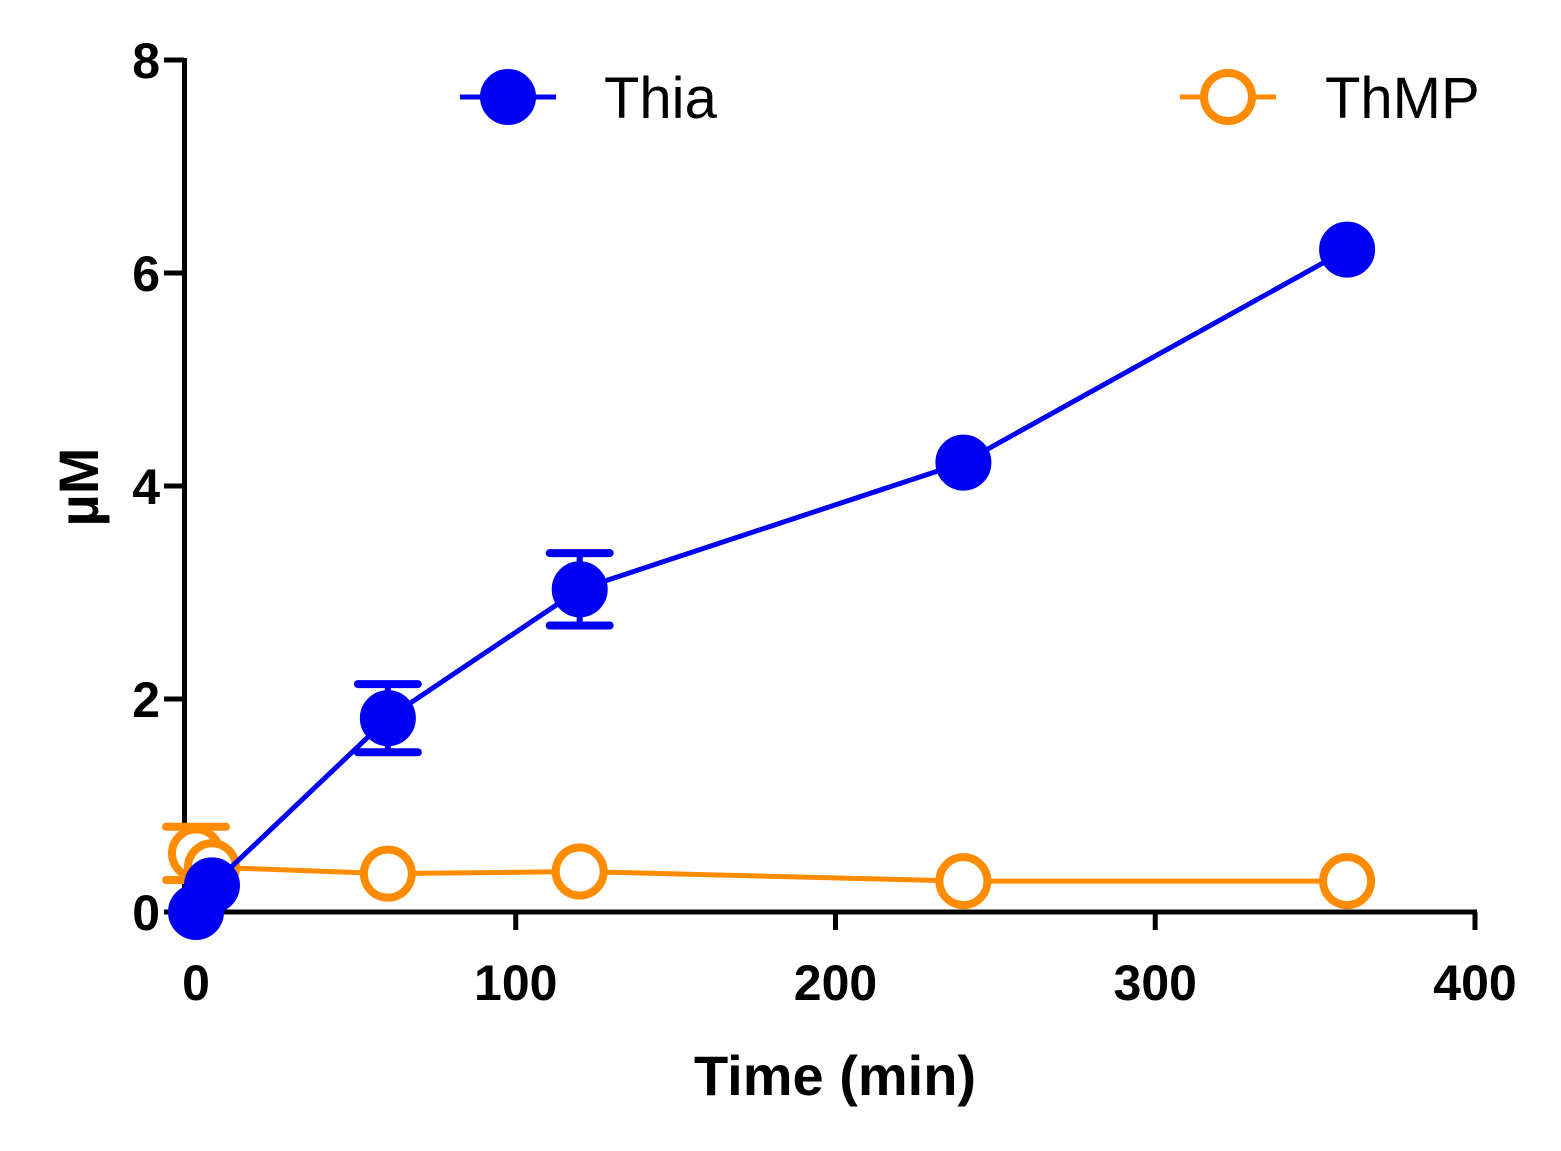  What do you see at coordinates (146, 700) in the screenshot?
I see `y-tick-label-1: 2` at bounding box center [146, 700].